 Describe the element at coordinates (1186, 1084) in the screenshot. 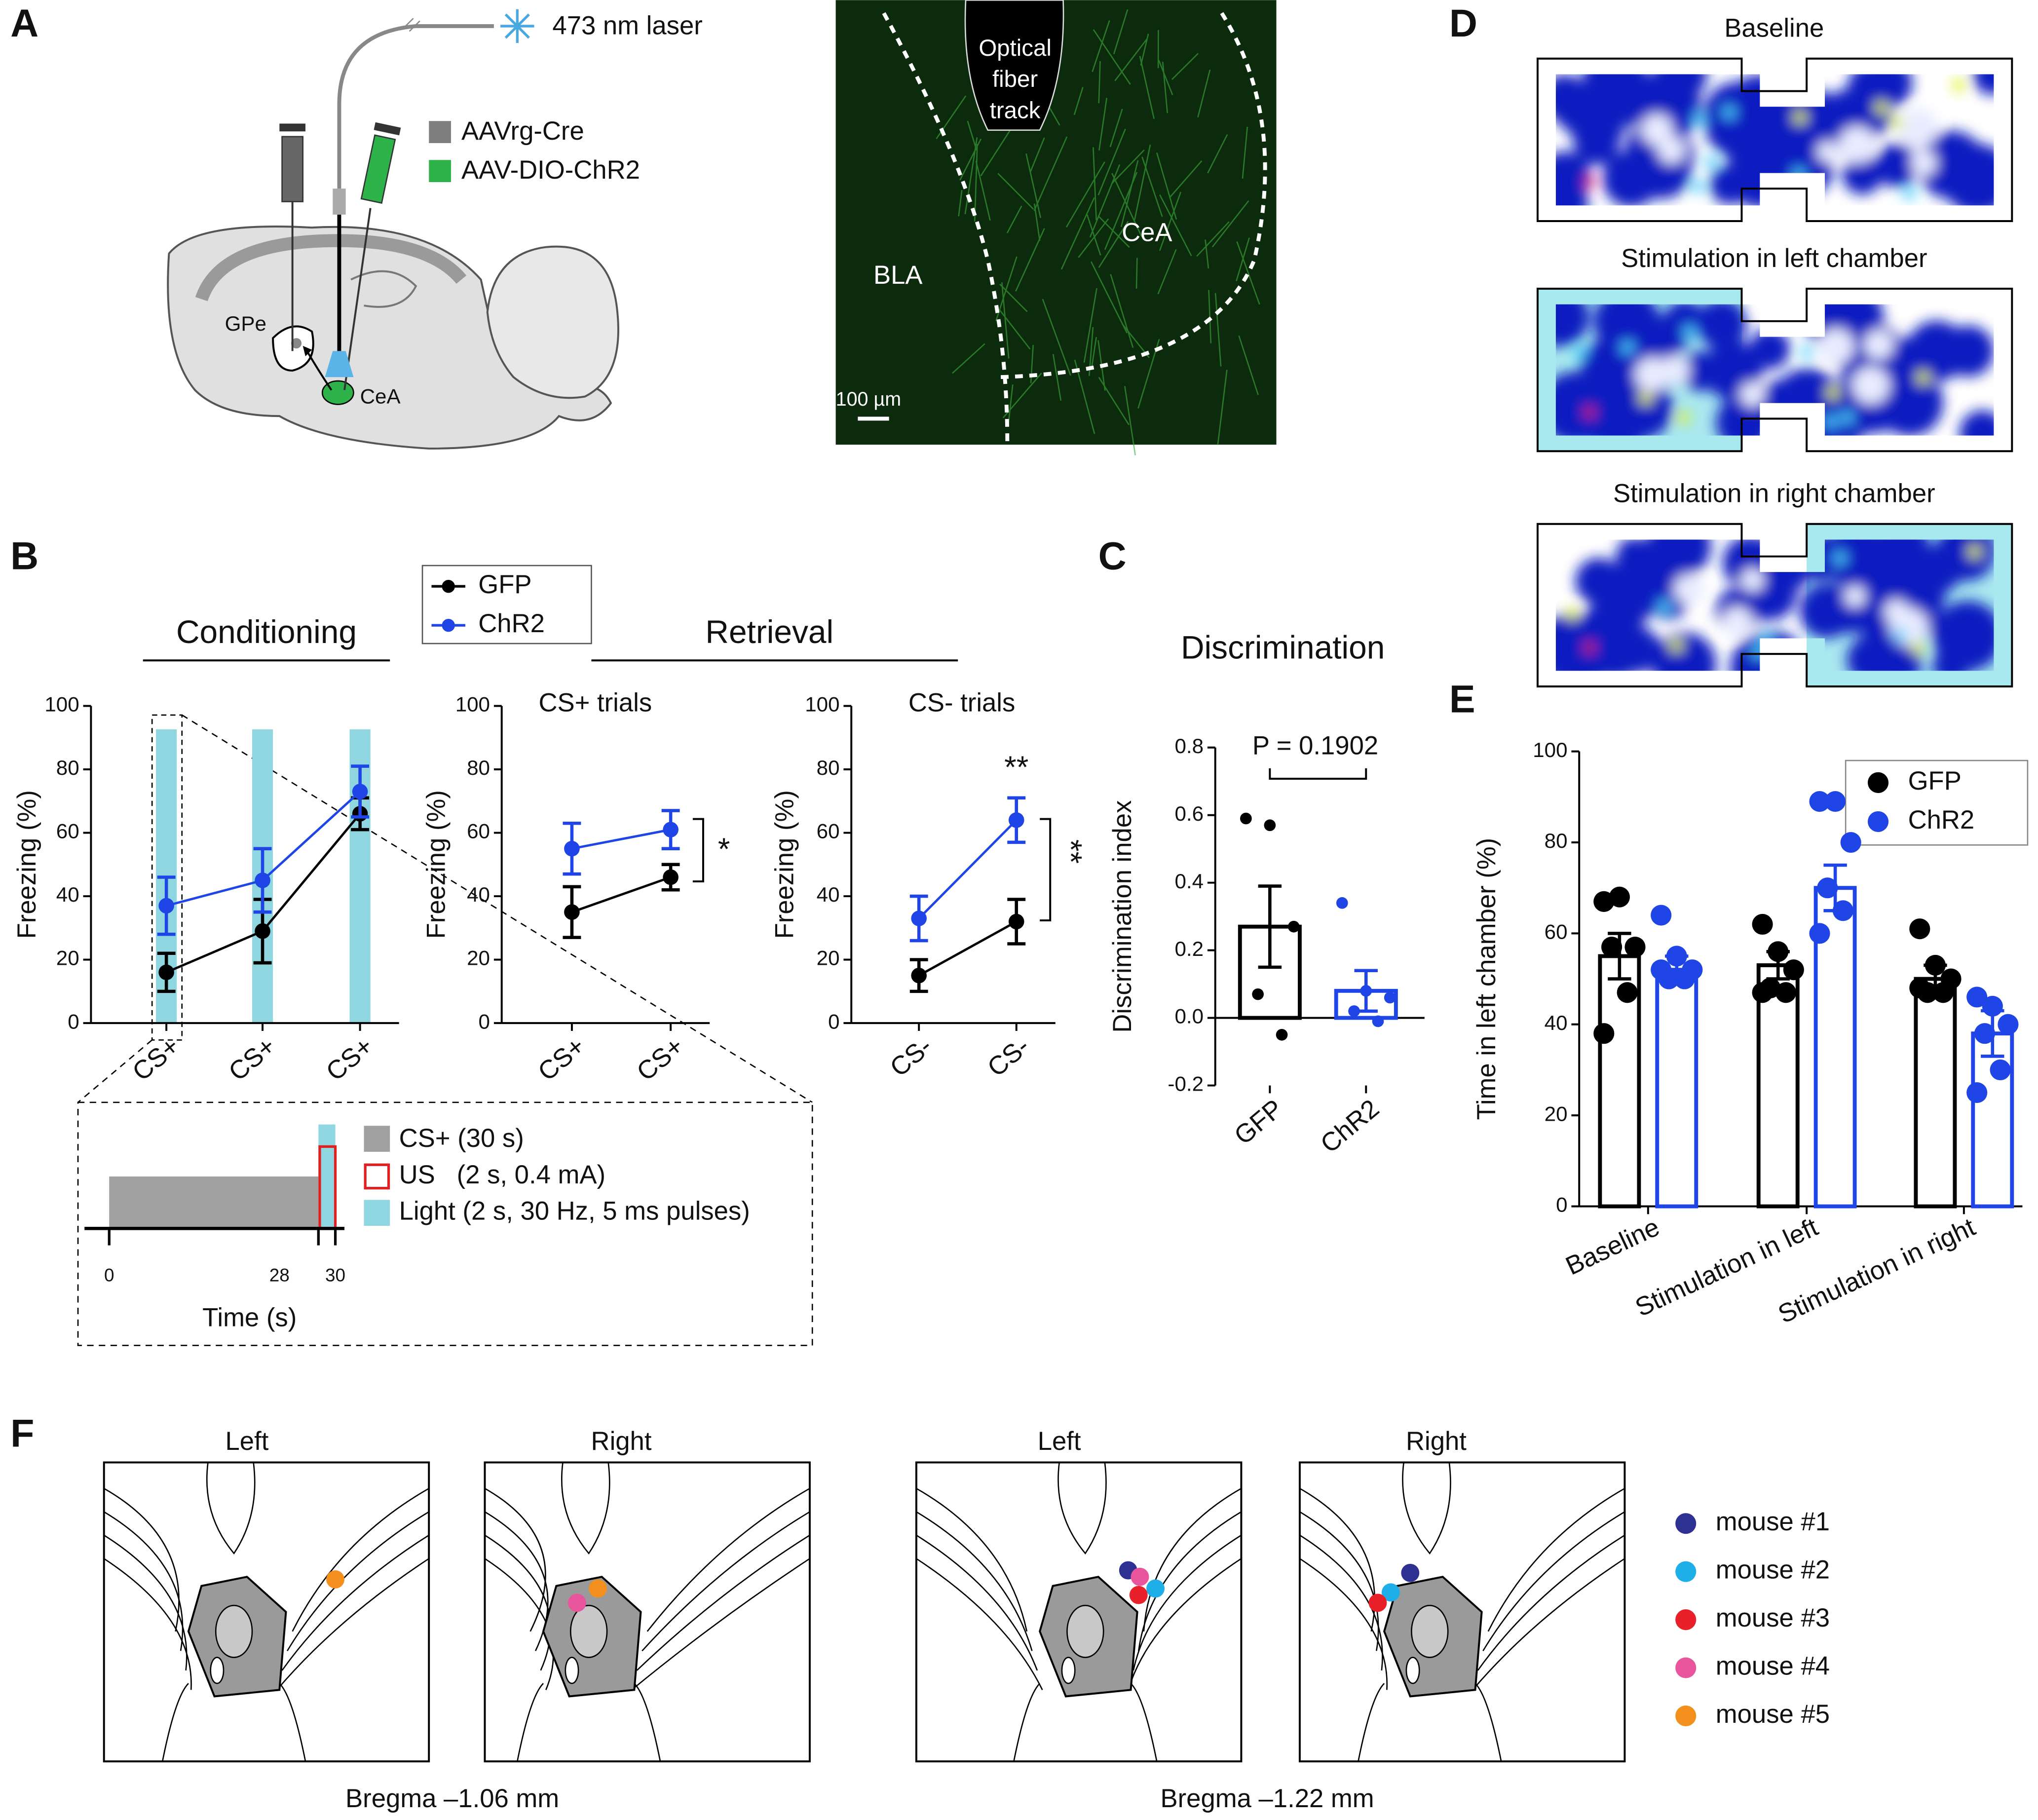

I see `y-tick-label: -0.2` at that location.